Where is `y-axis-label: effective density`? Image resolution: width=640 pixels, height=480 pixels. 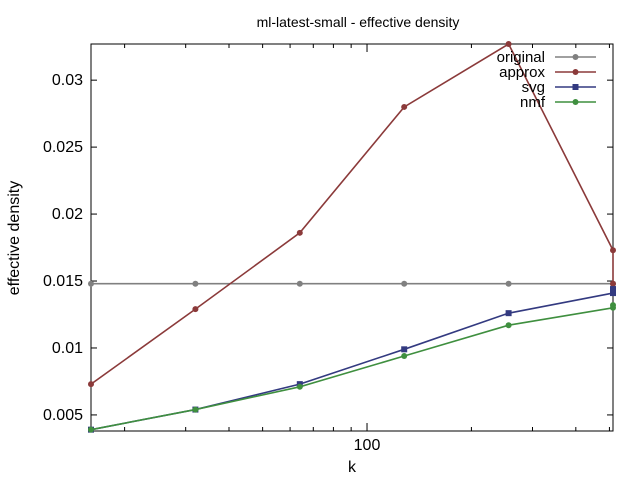 y-axis-label: effective density is located at coordinates (14, 238).